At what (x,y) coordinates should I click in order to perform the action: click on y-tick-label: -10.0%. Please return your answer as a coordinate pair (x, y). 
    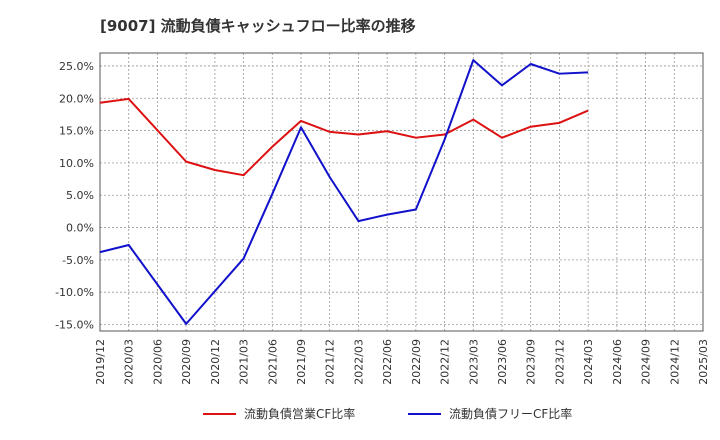
    Looking at the image, I should click on (74, 292).